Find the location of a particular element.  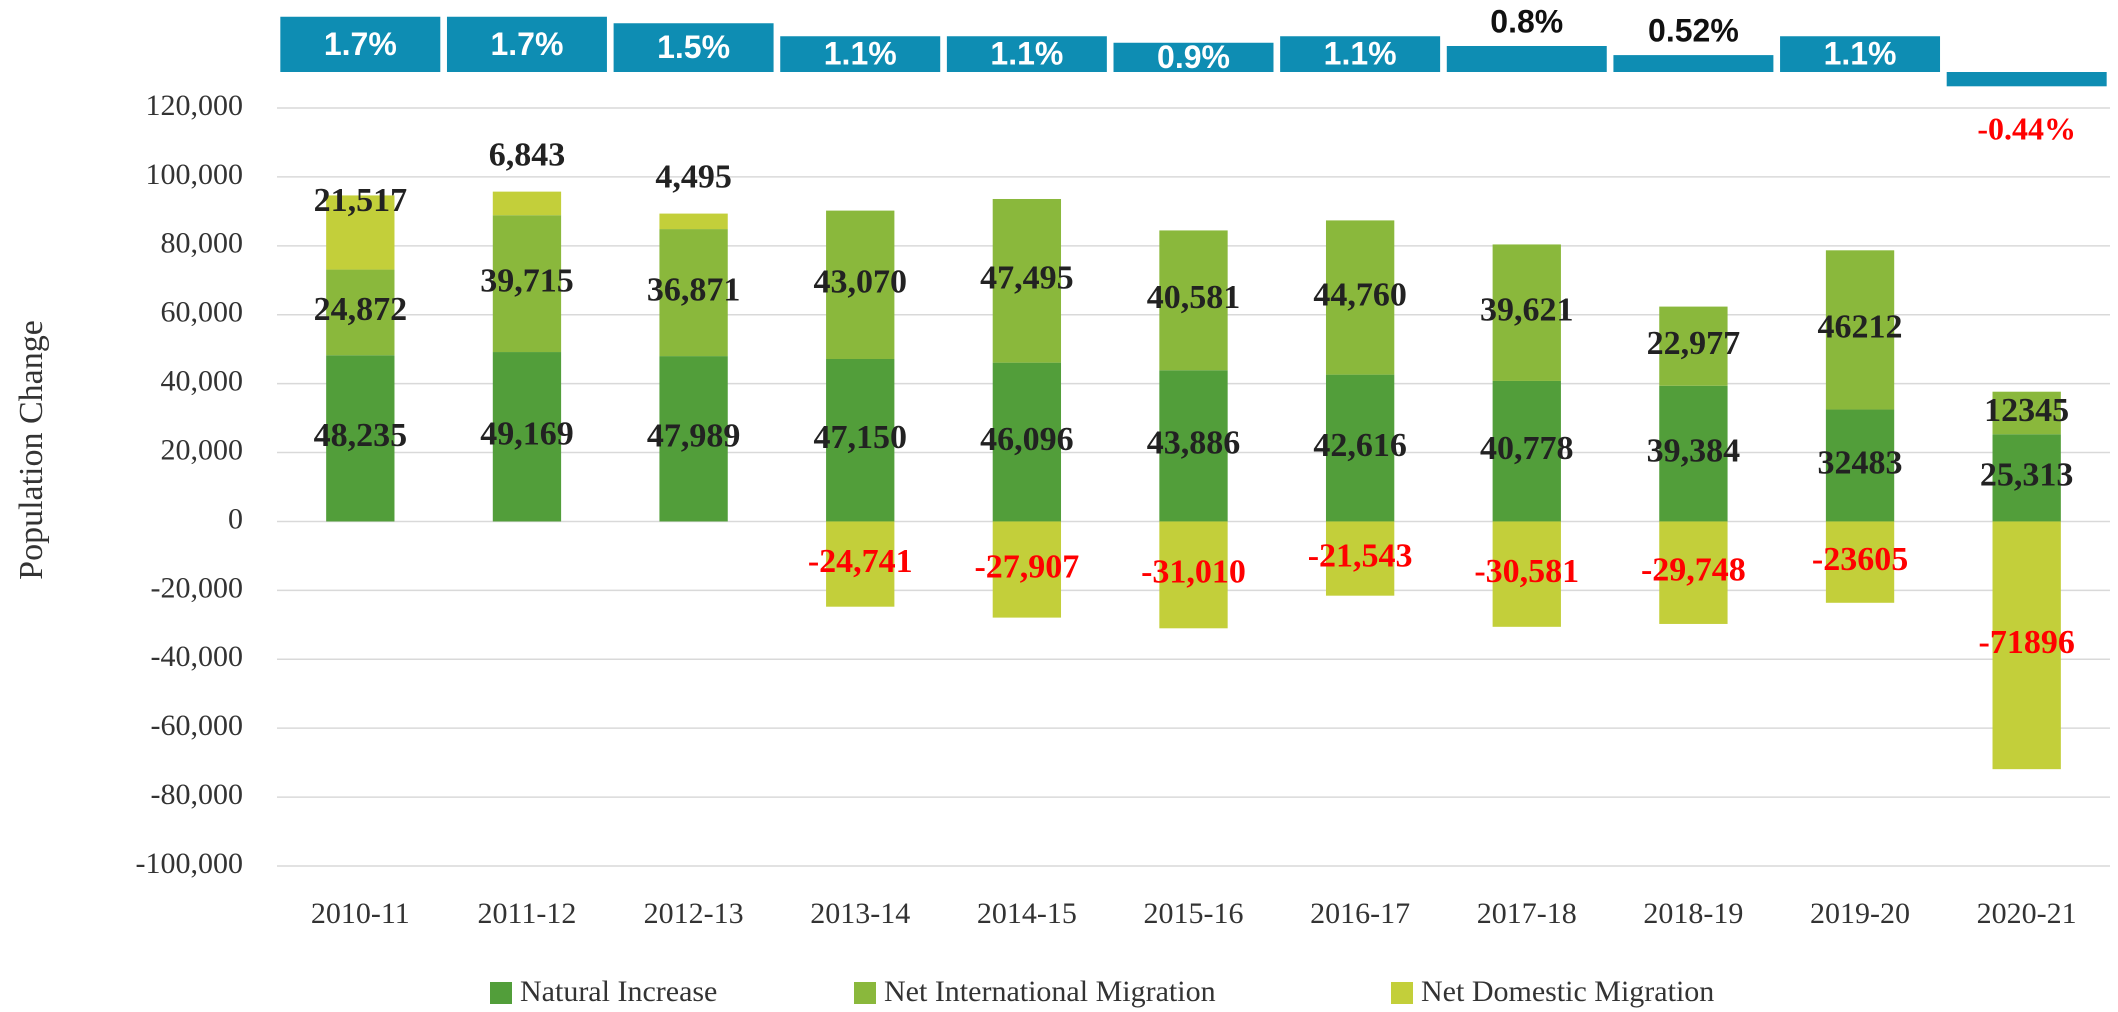

growth-label: -0.44% is located at coordinates (2026, 128).